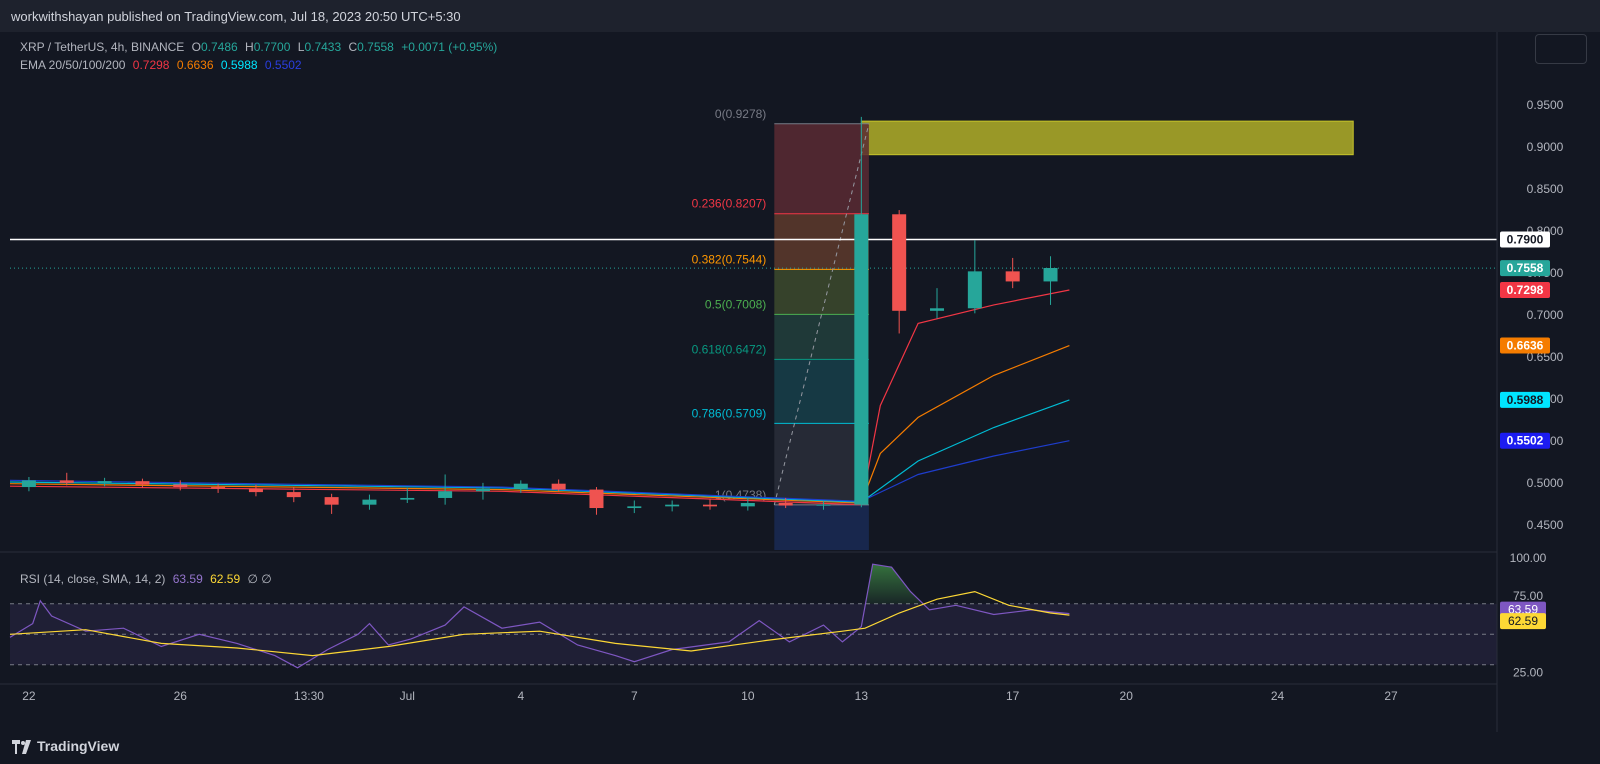 This screenshot has height=764, width=1600. What do you see at coordinates (729, 204) in the screenshot?
I see `fib-level-label: 0.236(0.8207)` at bounding box center [729, 204].